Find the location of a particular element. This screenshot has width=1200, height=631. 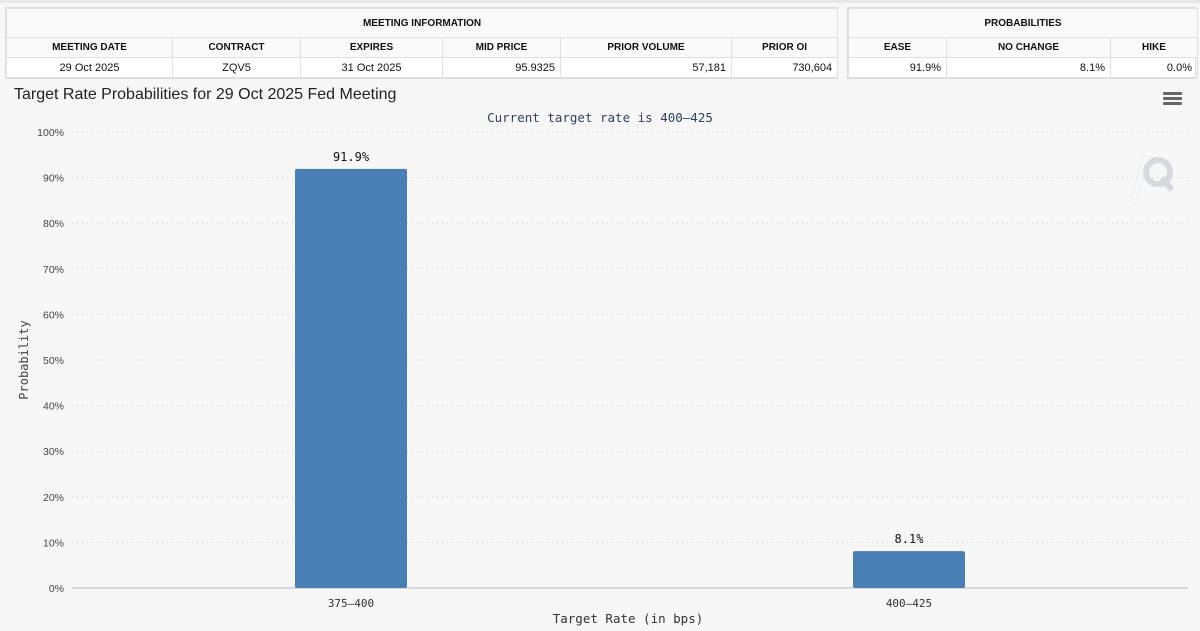

meeting-date-value: 29 Oct 2025 is located at coordinates (89, 67).